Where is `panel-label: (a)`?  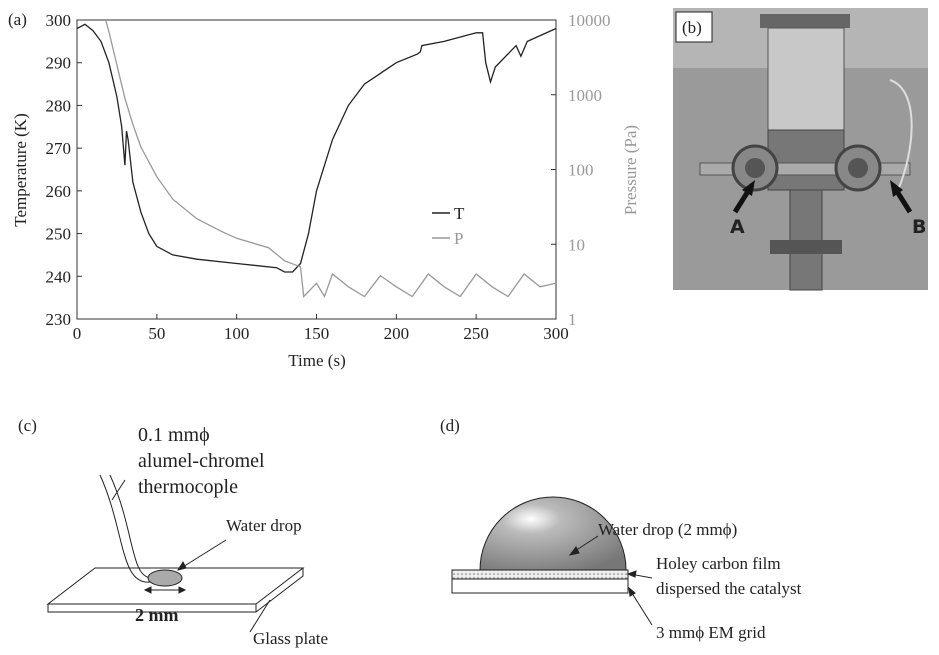 panel-label: (a) is located at coordinates (17, 19).